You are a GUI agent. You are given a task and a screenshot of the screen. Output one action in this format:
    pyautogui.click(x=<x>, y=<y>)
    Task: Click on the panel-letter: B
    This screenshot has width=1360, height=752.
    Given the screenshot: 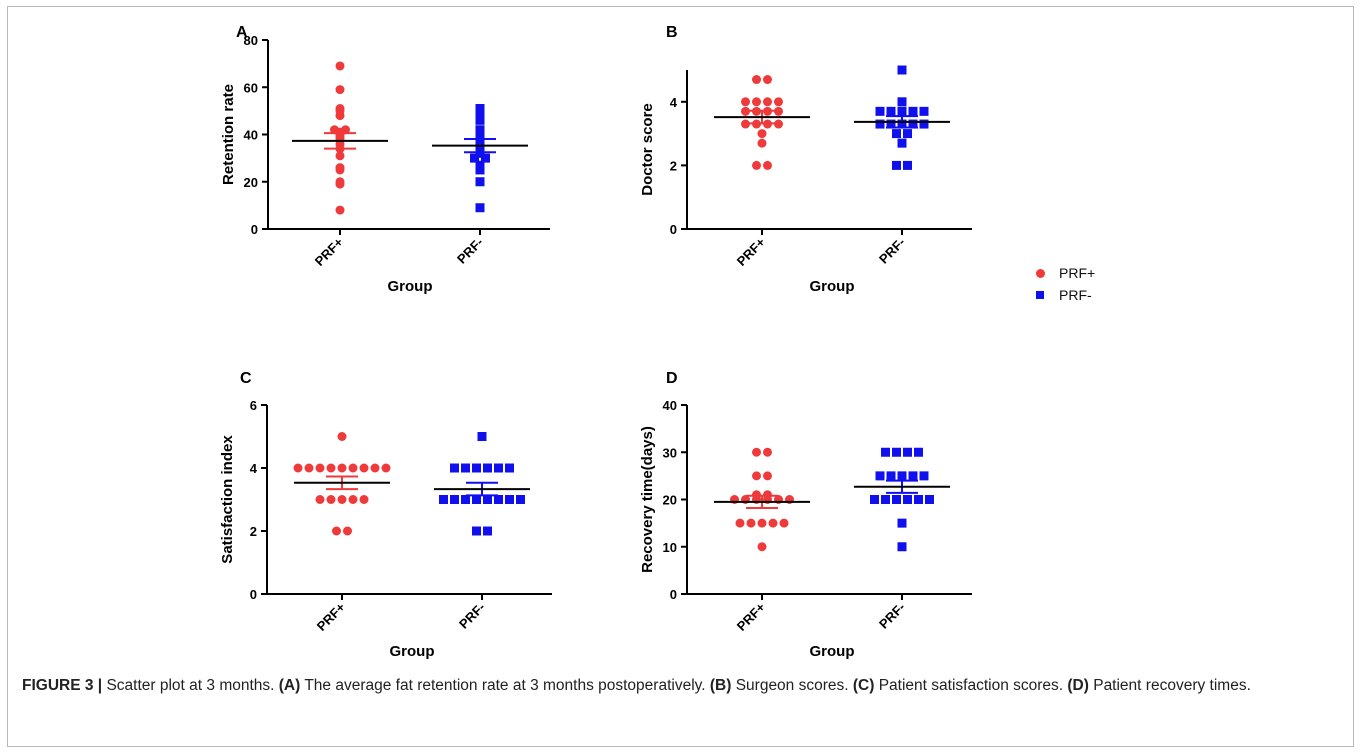 What is the action you would take?
    pyautogui.click(x=672, y=32)
    